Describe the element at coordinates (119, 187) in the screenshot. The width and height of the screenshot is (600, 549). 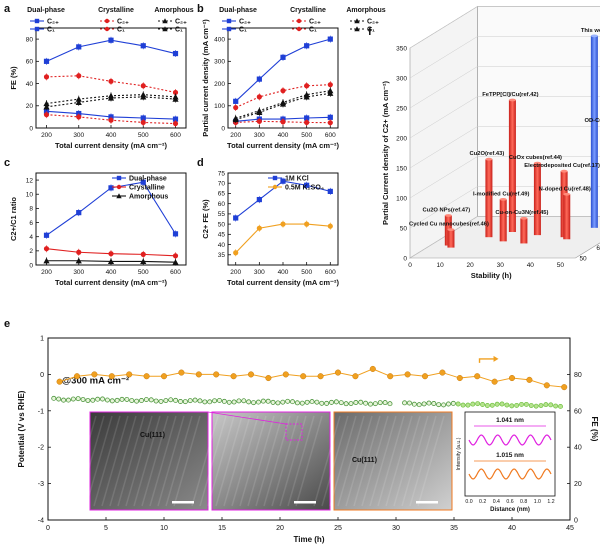
I see `legend-marker-c` at that location.